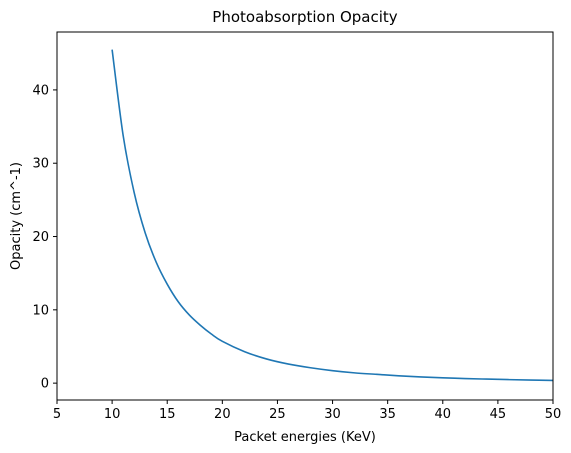 This screenshot has width=571, height=453. I want to click on y-tick-label: 40, so click(40, 90).